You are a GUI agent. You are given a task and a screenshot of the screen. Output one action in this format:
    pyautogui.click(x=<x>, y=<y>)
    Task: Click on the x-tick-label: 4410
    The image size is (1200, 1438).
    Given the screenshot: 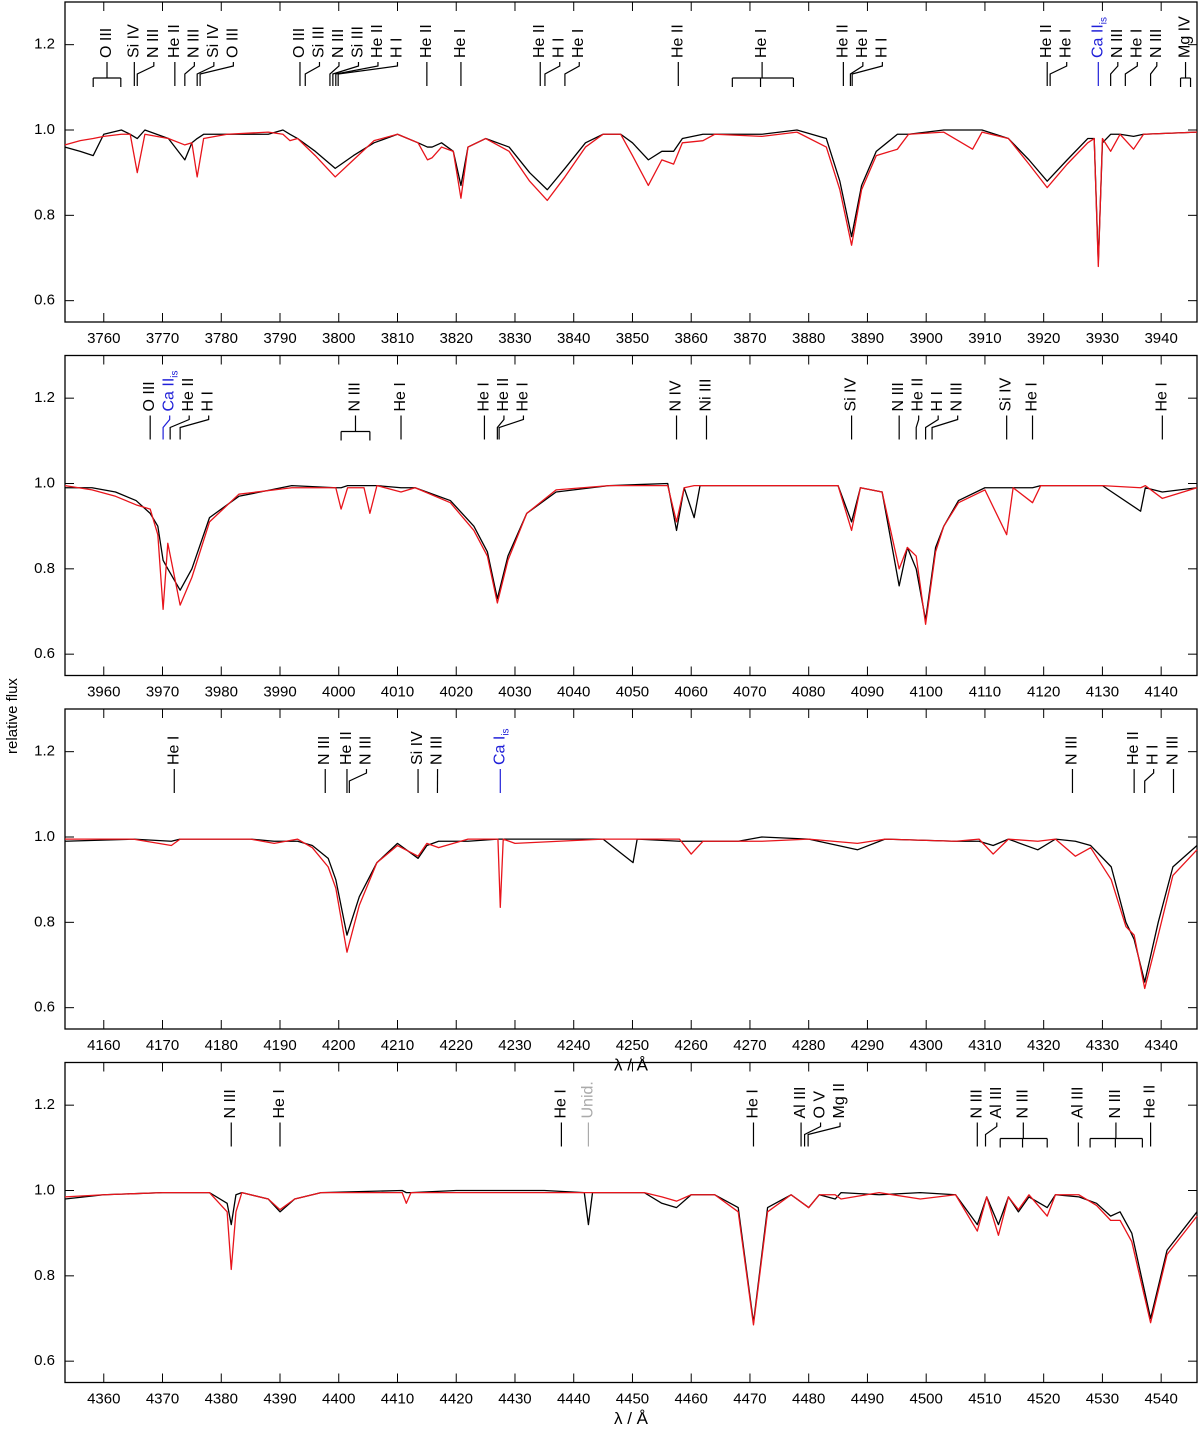 What is the action you would take?
    pyautogui.click(x=397, y=1398)
    